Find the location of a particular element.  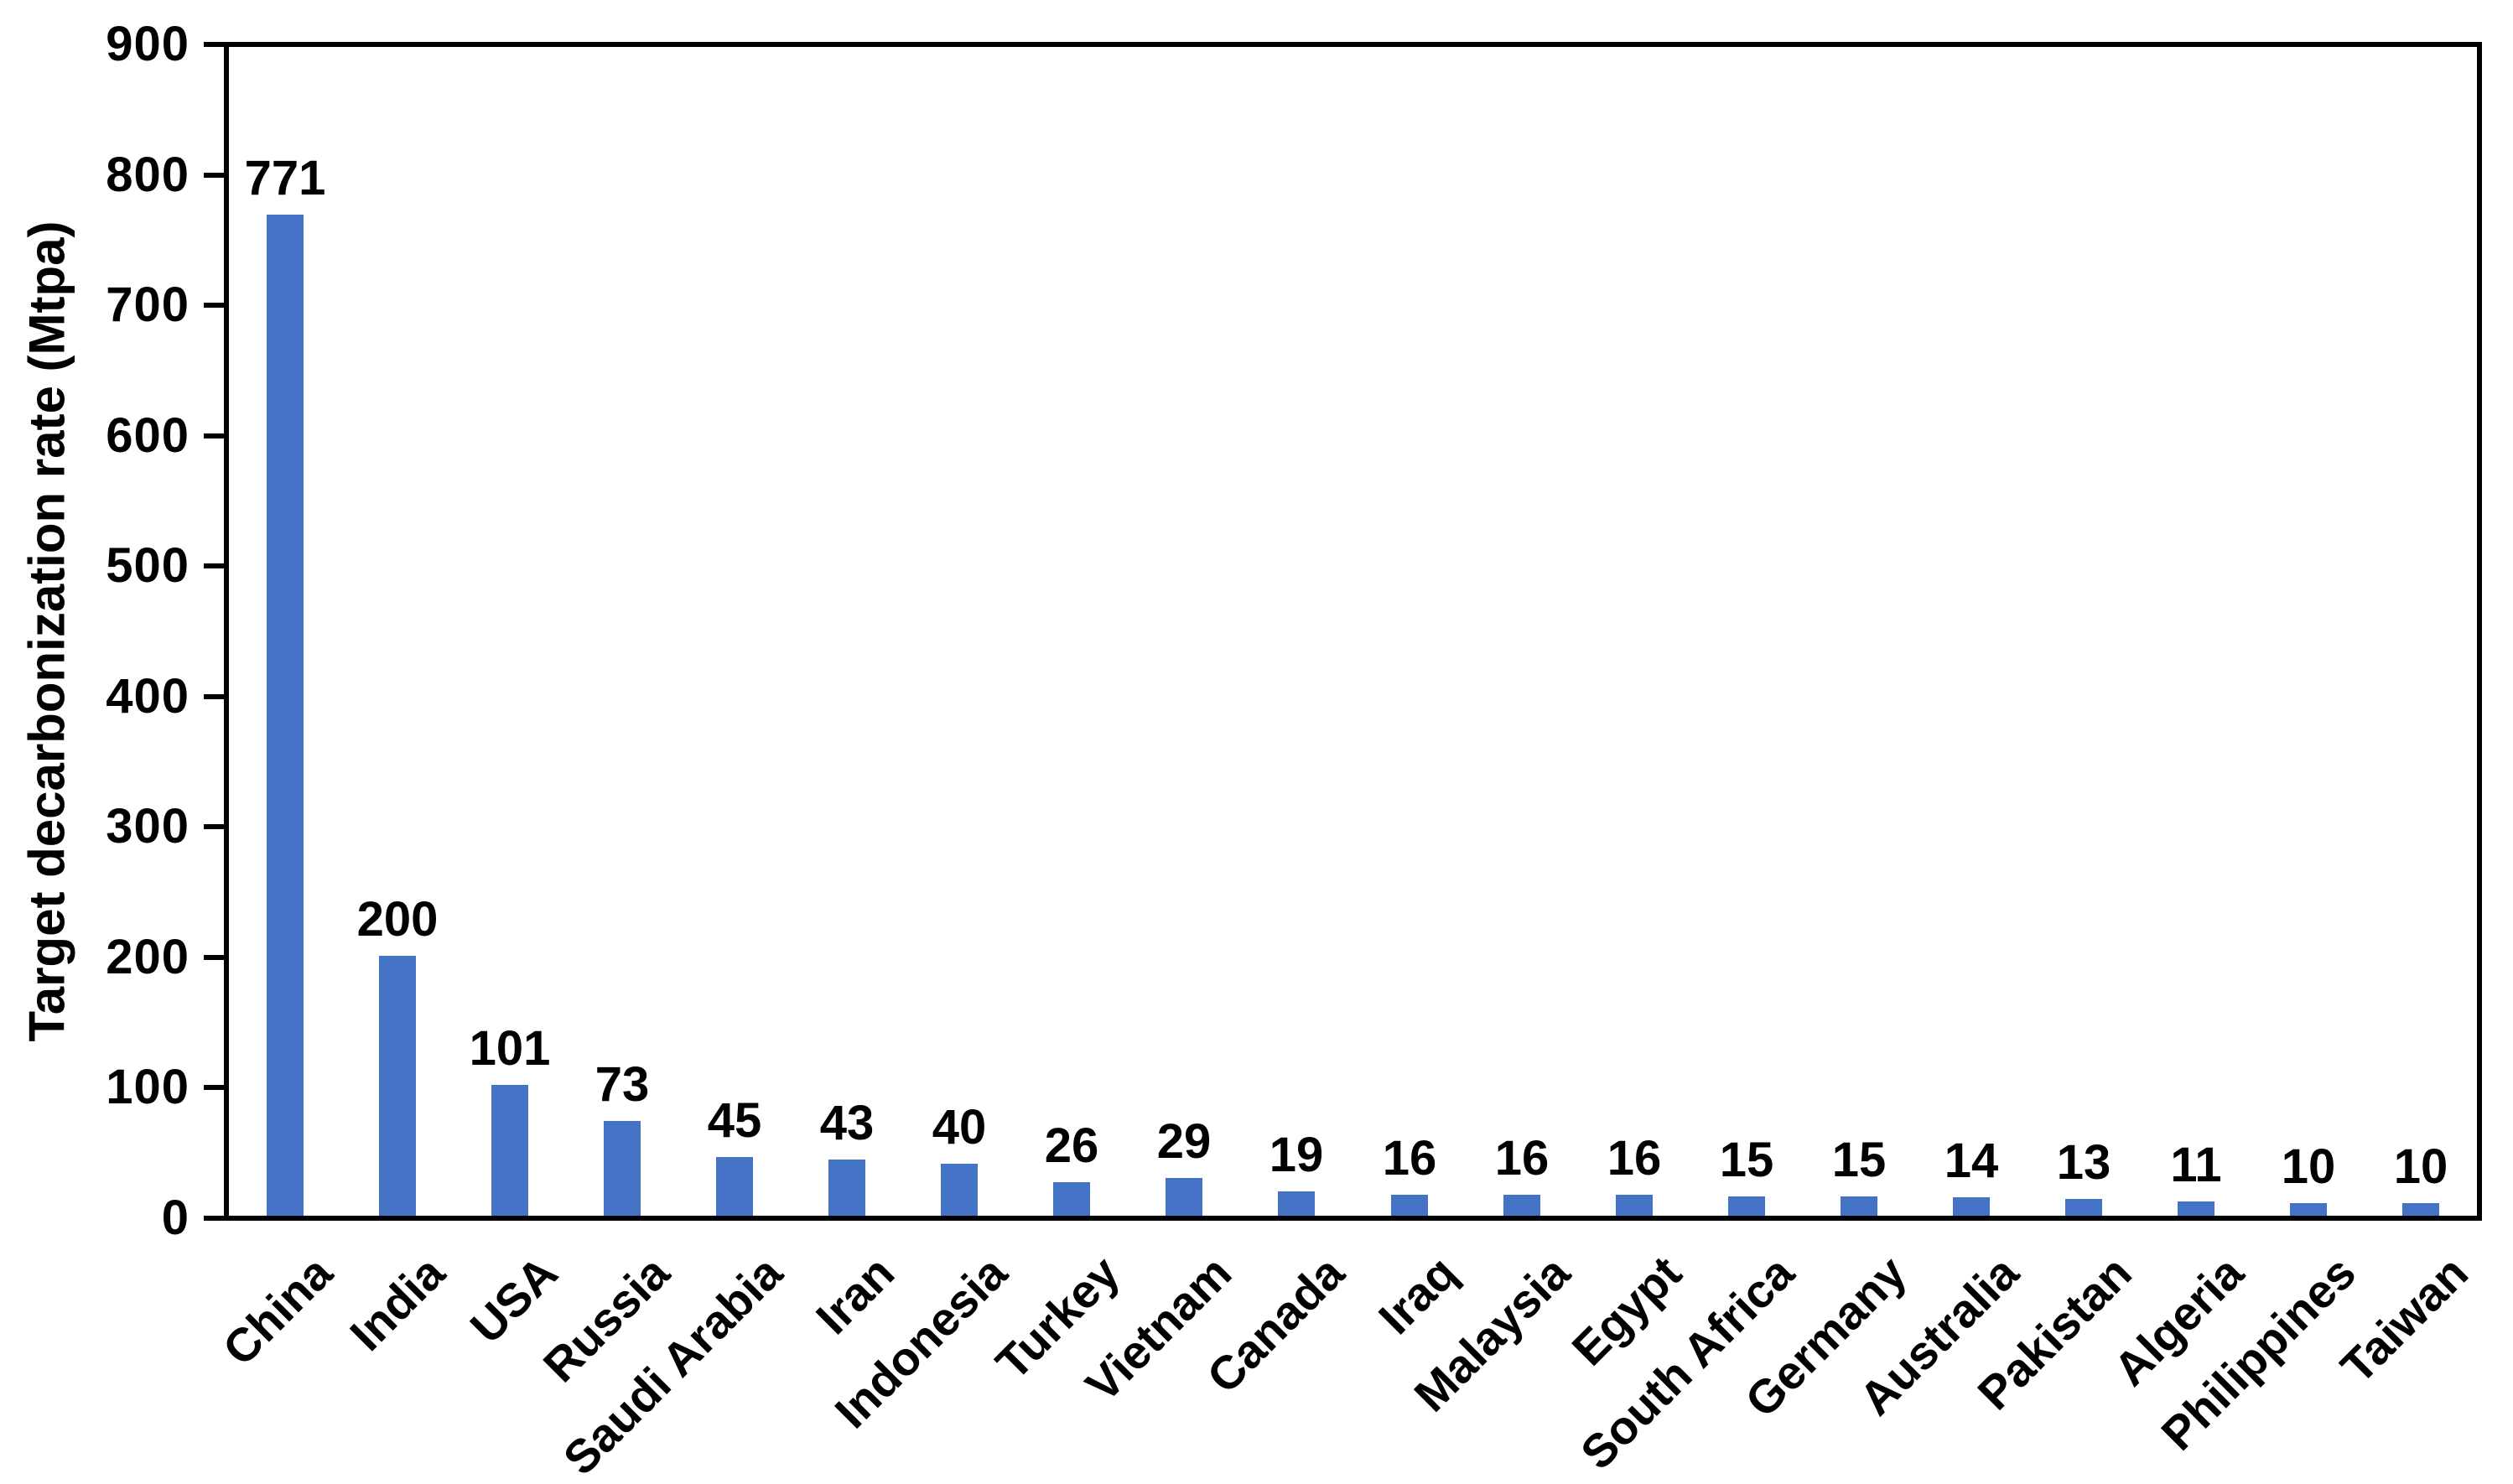

bar-value-label: 200 is located at coordinates (397, 919).